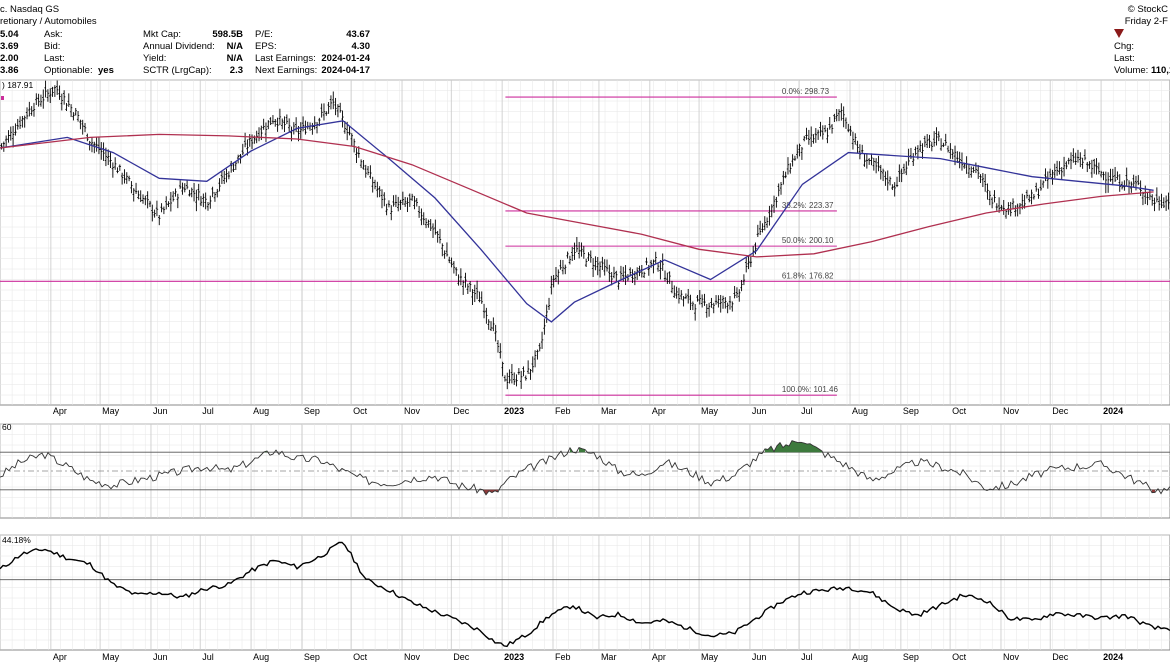 This screenshot has width=1170, height=663. Describe the element at coordinates (236, 70) in the screenshot. I see `fundamental-value: 2.3` at that location.